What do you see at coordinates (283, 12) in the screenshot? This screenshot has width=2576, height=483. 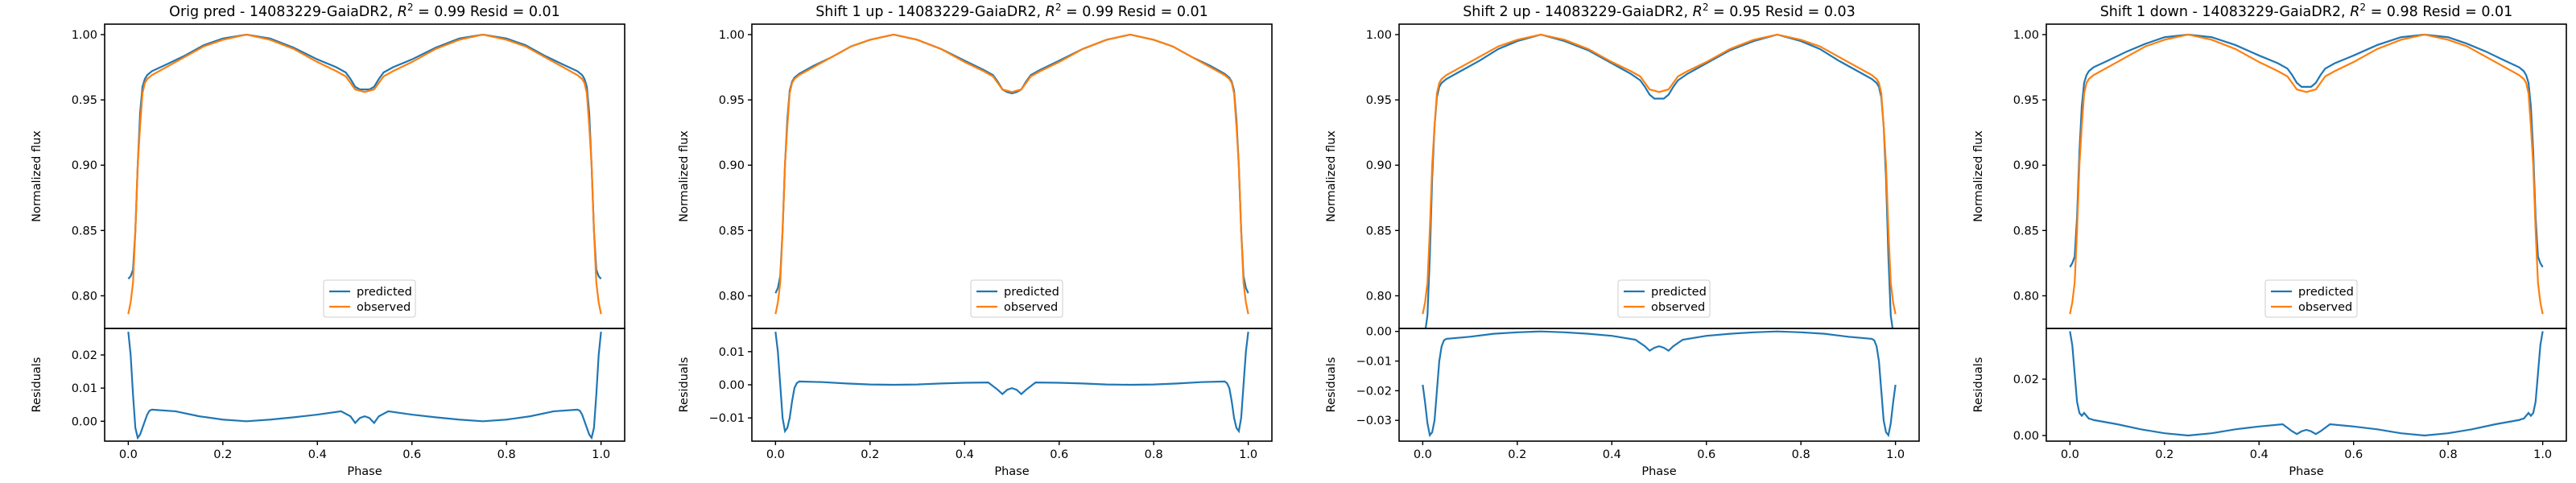 I see `chart-title-text: Orig pred - 14083229-GaiaDR2,` at bounding box center [283, 12].